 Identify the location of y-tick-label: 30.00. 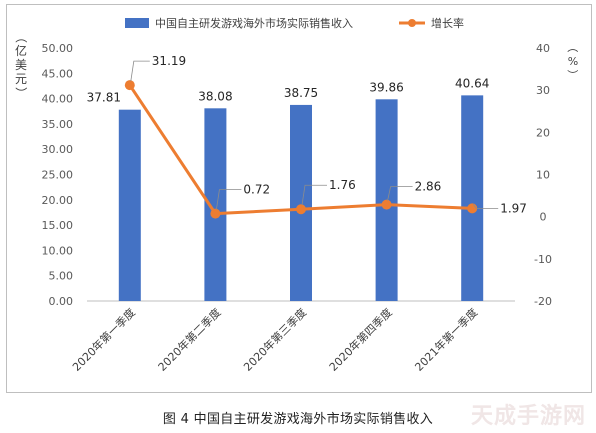
(58, 149).